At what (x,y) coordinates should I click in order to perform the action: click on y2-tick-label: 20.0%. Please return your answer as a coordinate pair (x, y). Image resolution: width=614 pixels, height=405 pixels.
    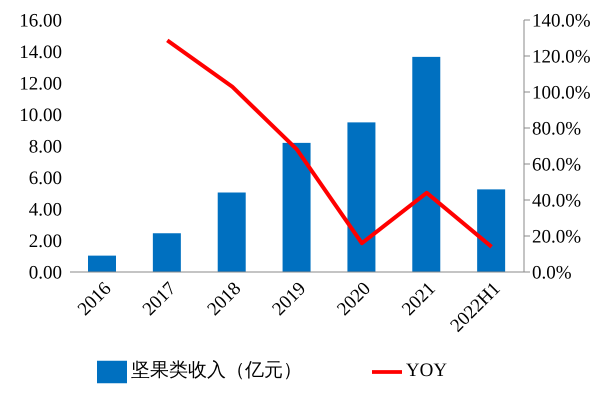
    Looking at the image, I should click on (557, 237).